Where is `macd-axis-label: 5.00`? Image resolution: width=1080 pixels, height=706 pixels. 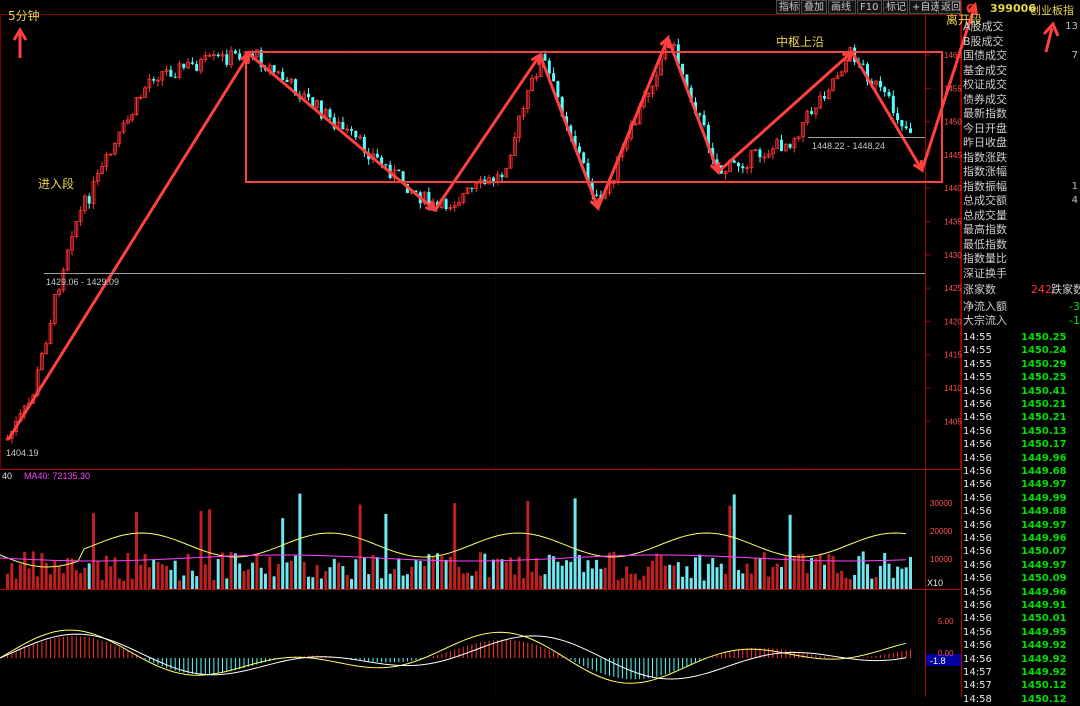 macd-axis-label: 5.00 is located at coordinates (946, 621).